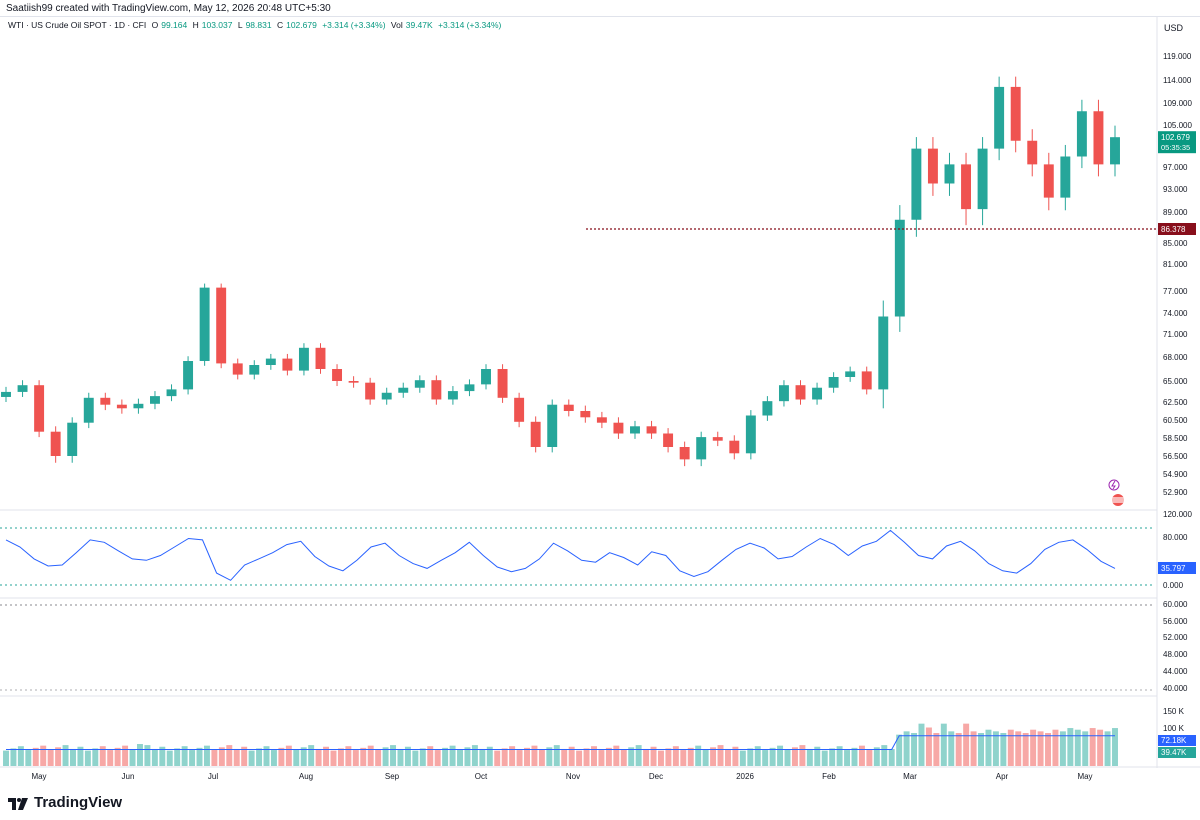 The height and width of the screenshot is (820, 1200). What do you see at coordinates (1113, 485) in the screenshot?
I see `alert-icon-bolt` at bounding box center [1113, 485].